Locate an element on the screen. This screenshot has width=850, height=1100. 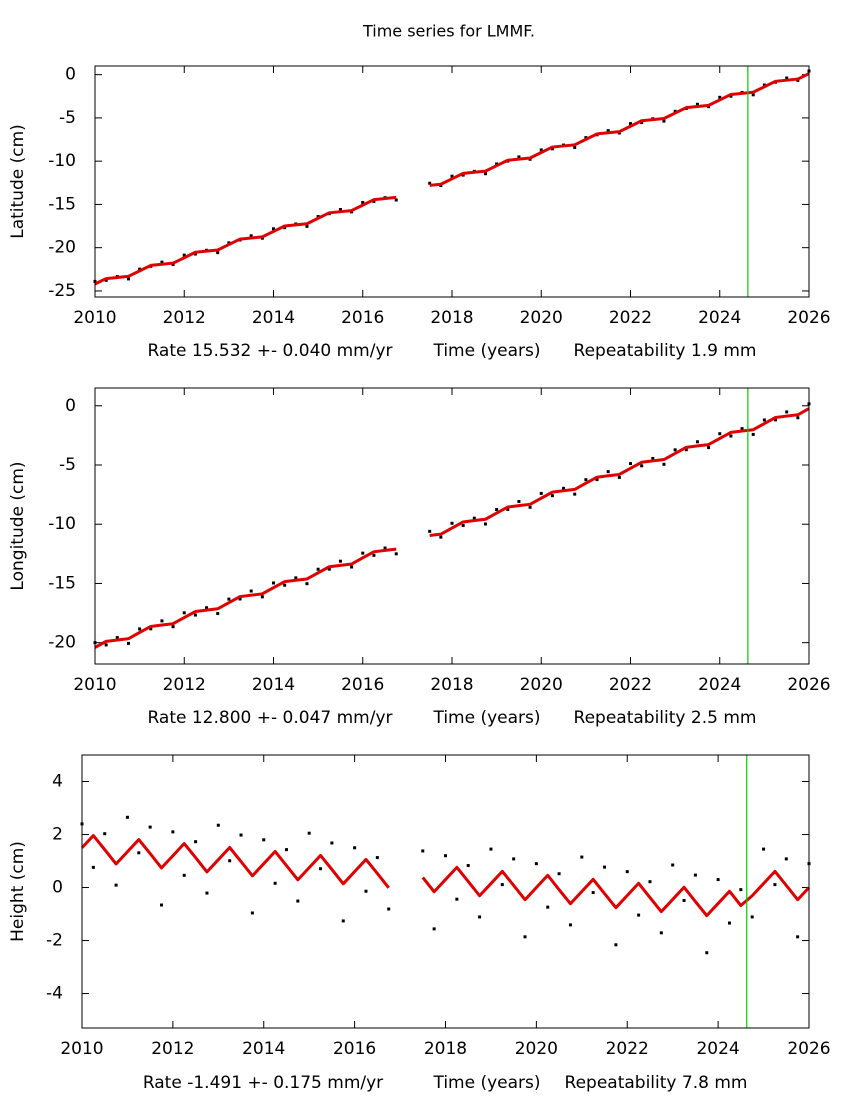
figure-title: Time series for LMMF. is located at coordinates (448, 31).